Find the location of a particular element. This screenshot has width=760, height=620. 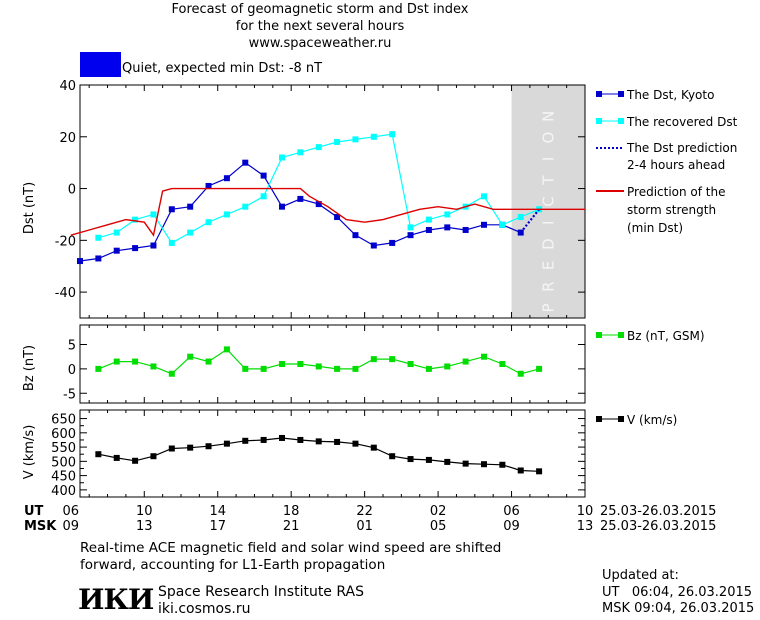

msk-date-range: 25.03-26.03.2015 is located at coordinates (658, 526).